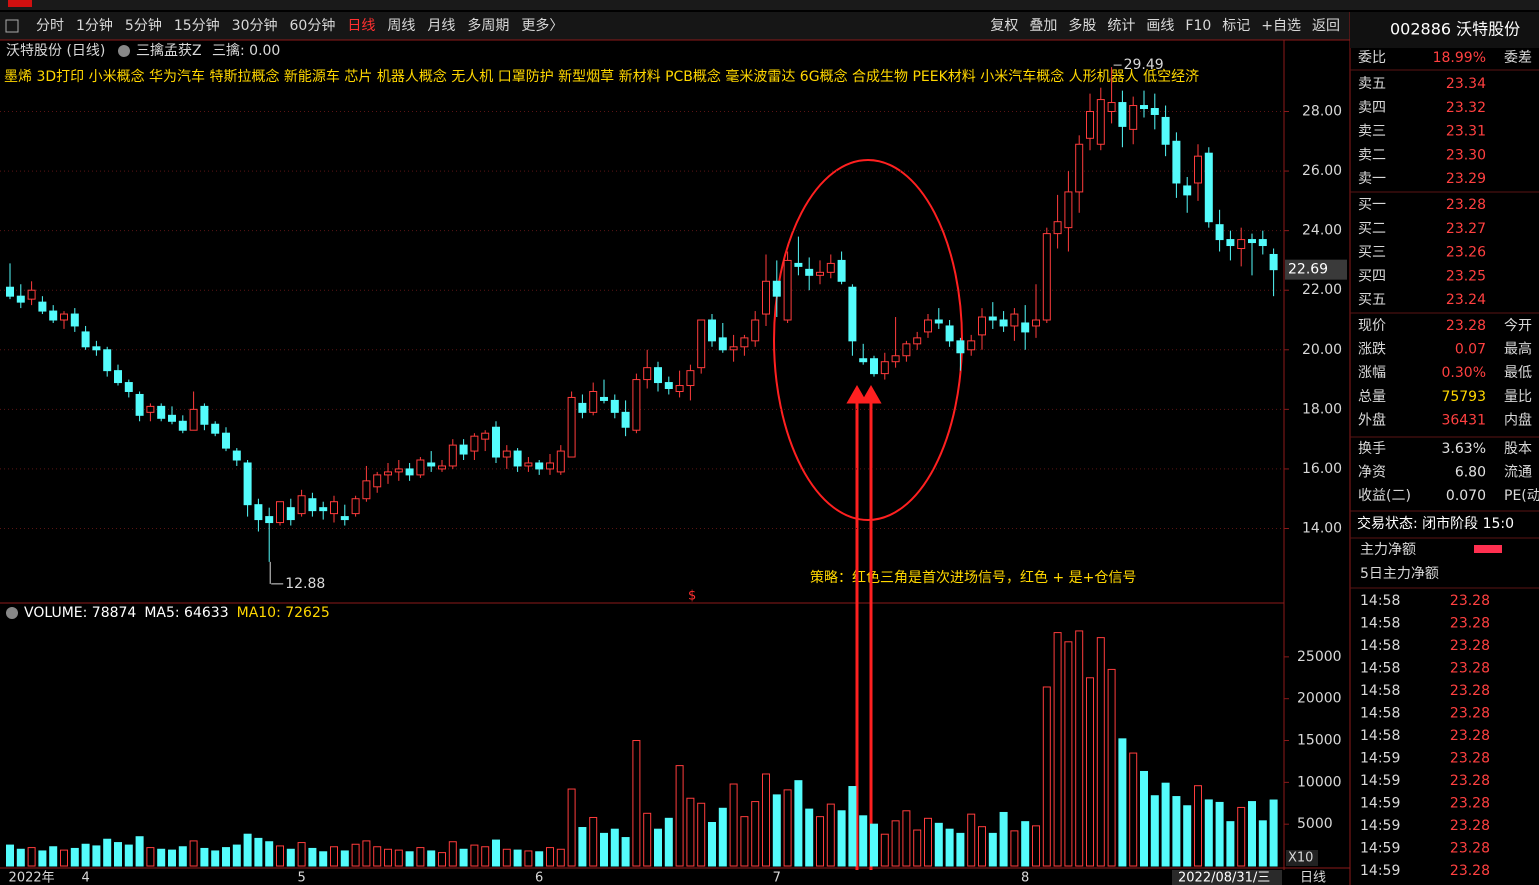  What do you see at coordinates (1322, 171) in the screenshot?
I see `y-tick-label: 26.00` at bounding box center [1322, 171].